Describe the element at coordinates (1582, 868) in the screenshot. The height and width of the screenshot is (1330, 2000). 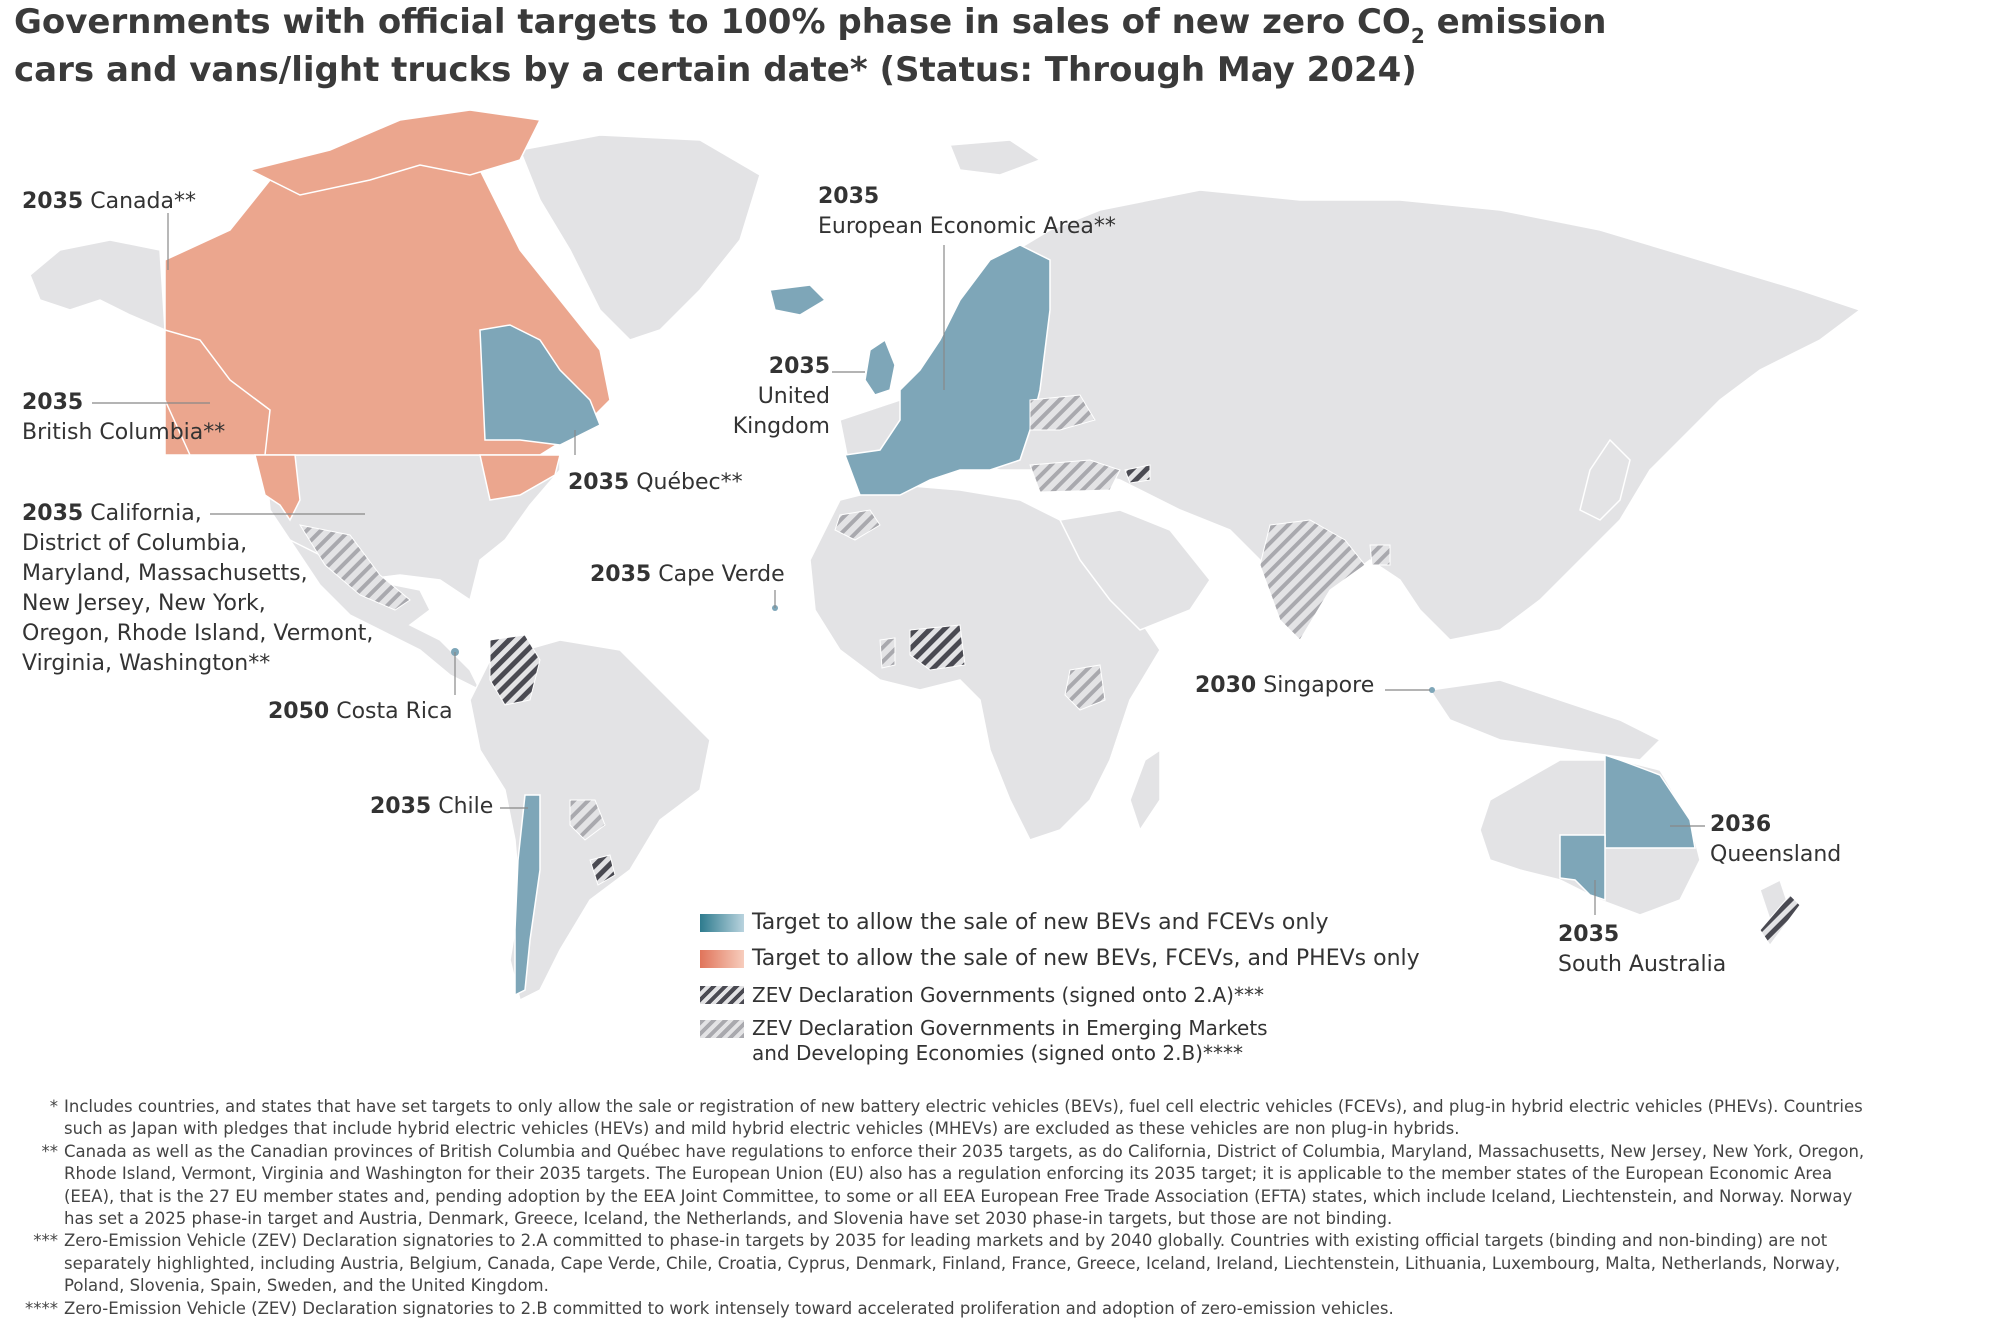
I see `south-australia-shape` at that location.